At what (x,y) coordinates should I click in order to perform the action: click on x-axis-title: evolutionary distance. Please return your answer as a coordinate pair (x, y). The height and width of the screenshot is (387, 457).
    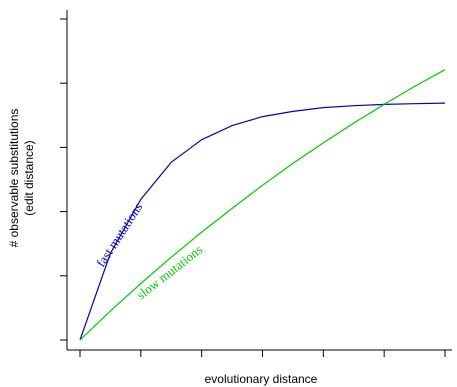
    Looking at the image, I should click on (261, 379).